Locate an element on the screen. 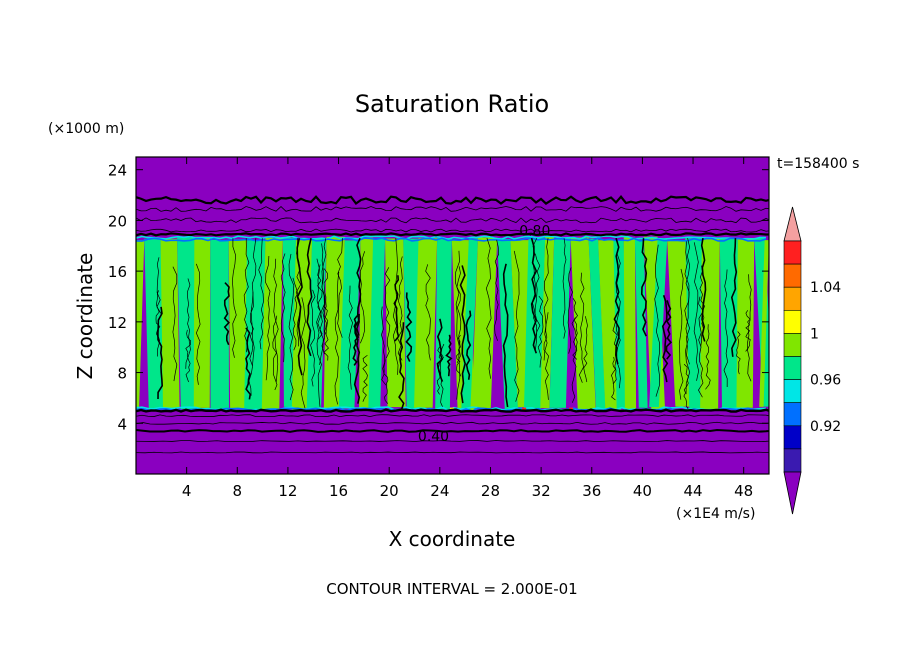 This screenshot has height=654, width=904. y-tick-label: 4 is located at coordinates (122, 424).